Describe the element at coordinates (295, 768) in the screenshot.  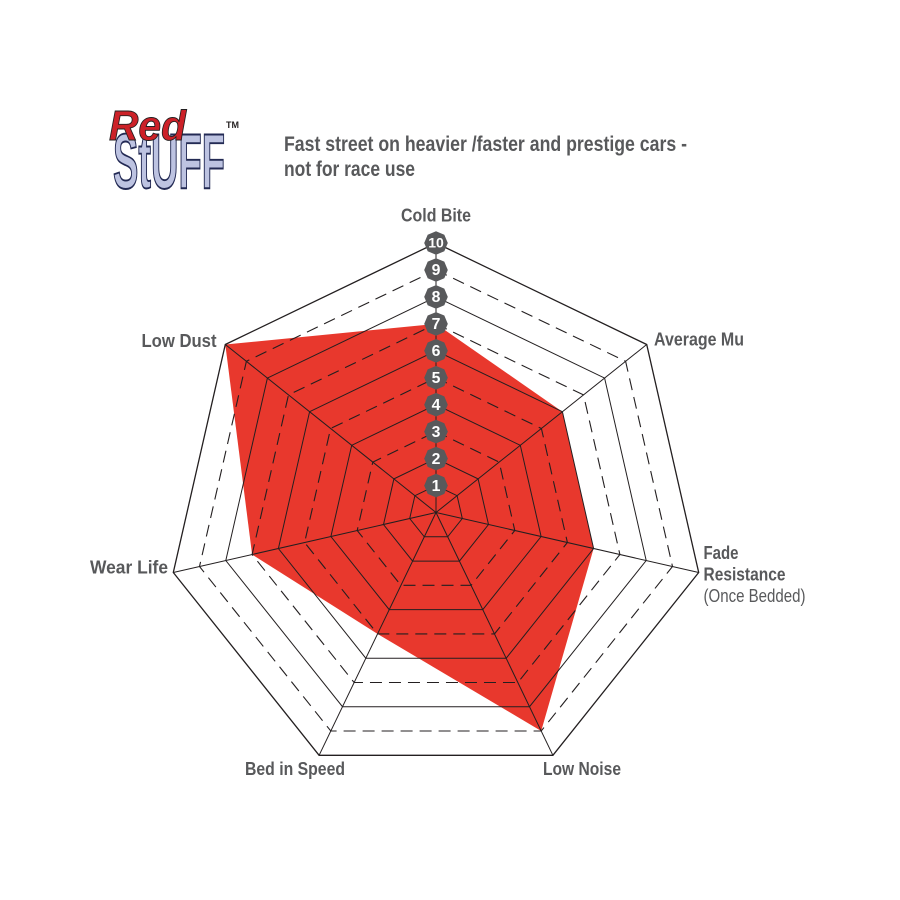
I see `svg-text: Bed in Speed` at that location.